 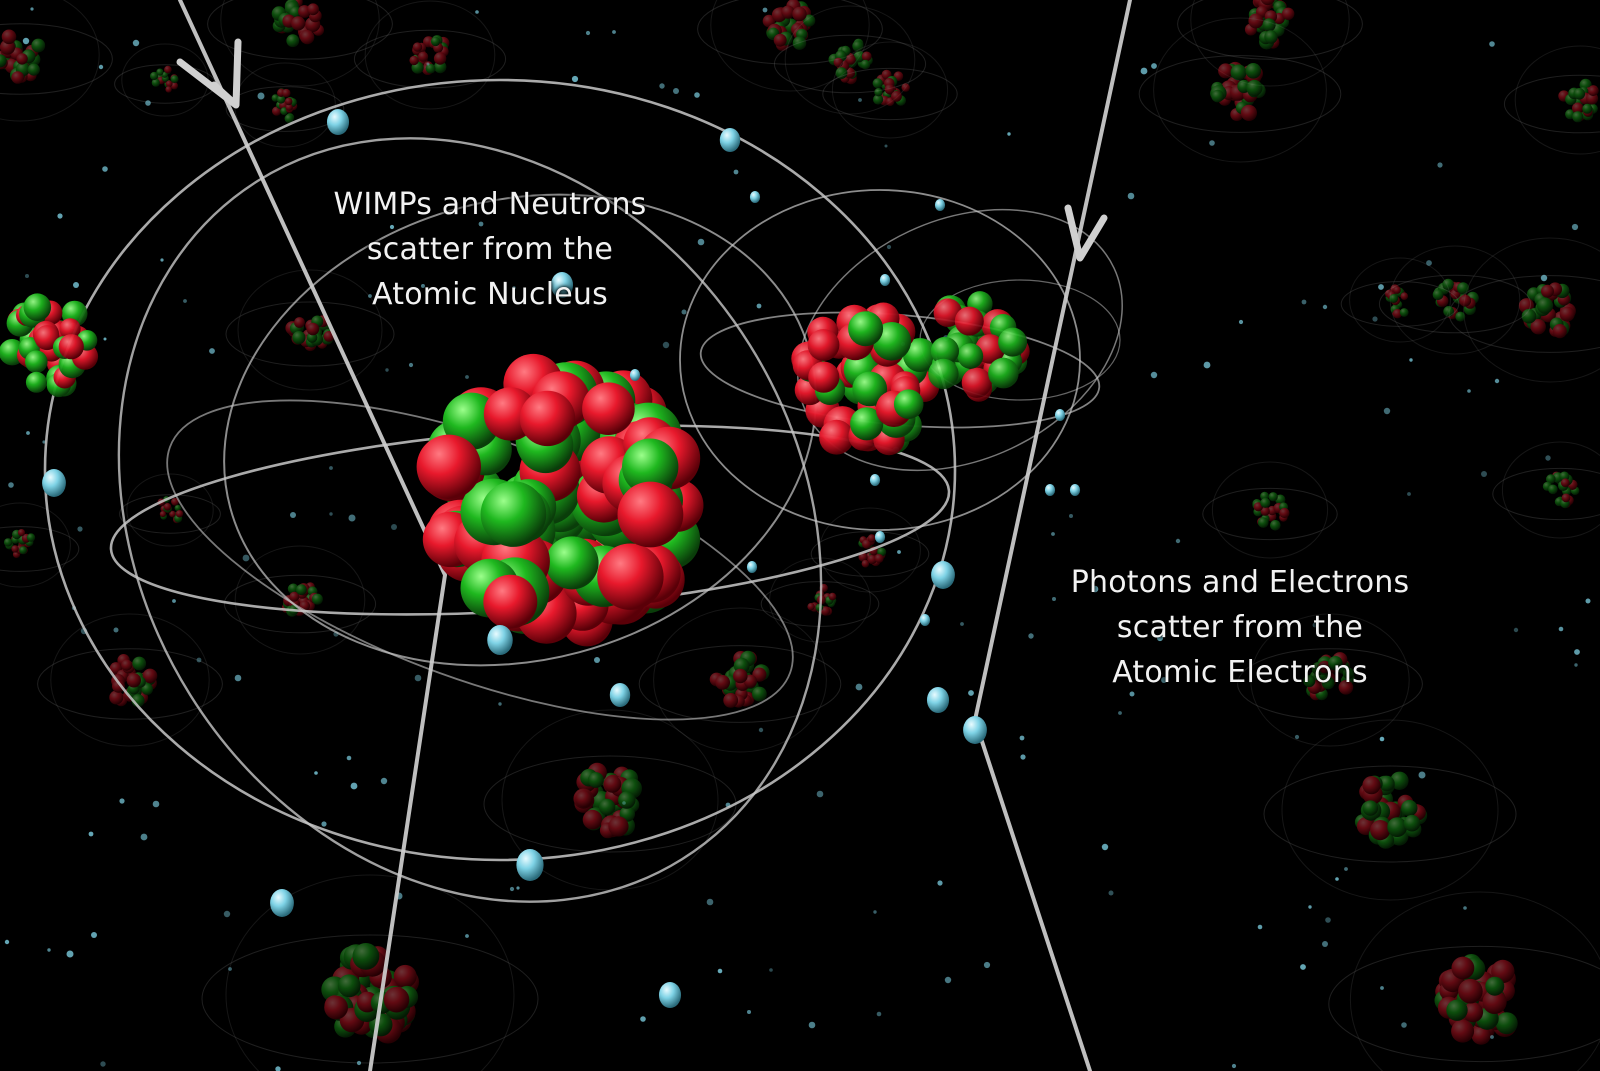 What do you see at coordinates (490, 204) in the screenshot?
I see `nucleus-caption-line-1: WIMPs and Neutrons` at bounding box center [490, 204].